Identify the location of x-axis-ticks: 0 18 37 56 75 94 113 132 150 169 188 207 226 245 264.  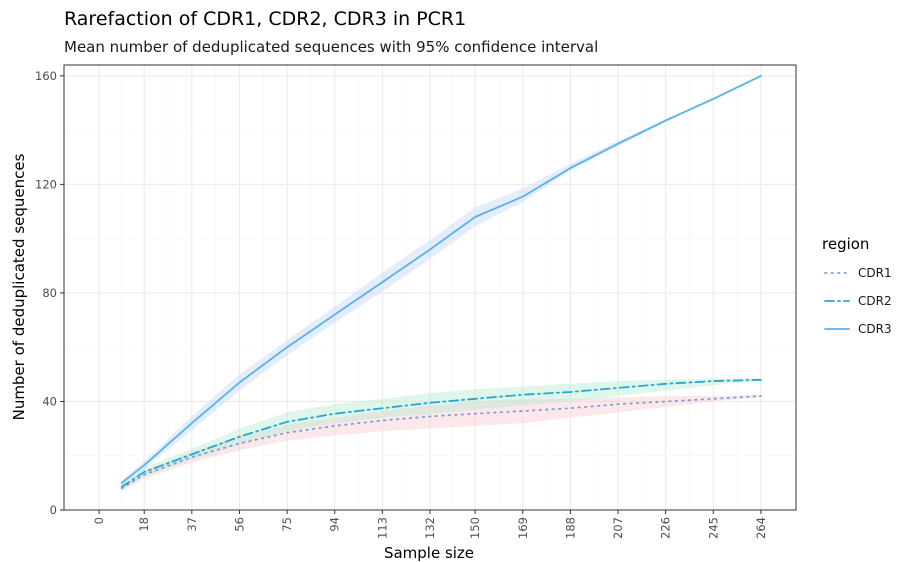
(430, 524).